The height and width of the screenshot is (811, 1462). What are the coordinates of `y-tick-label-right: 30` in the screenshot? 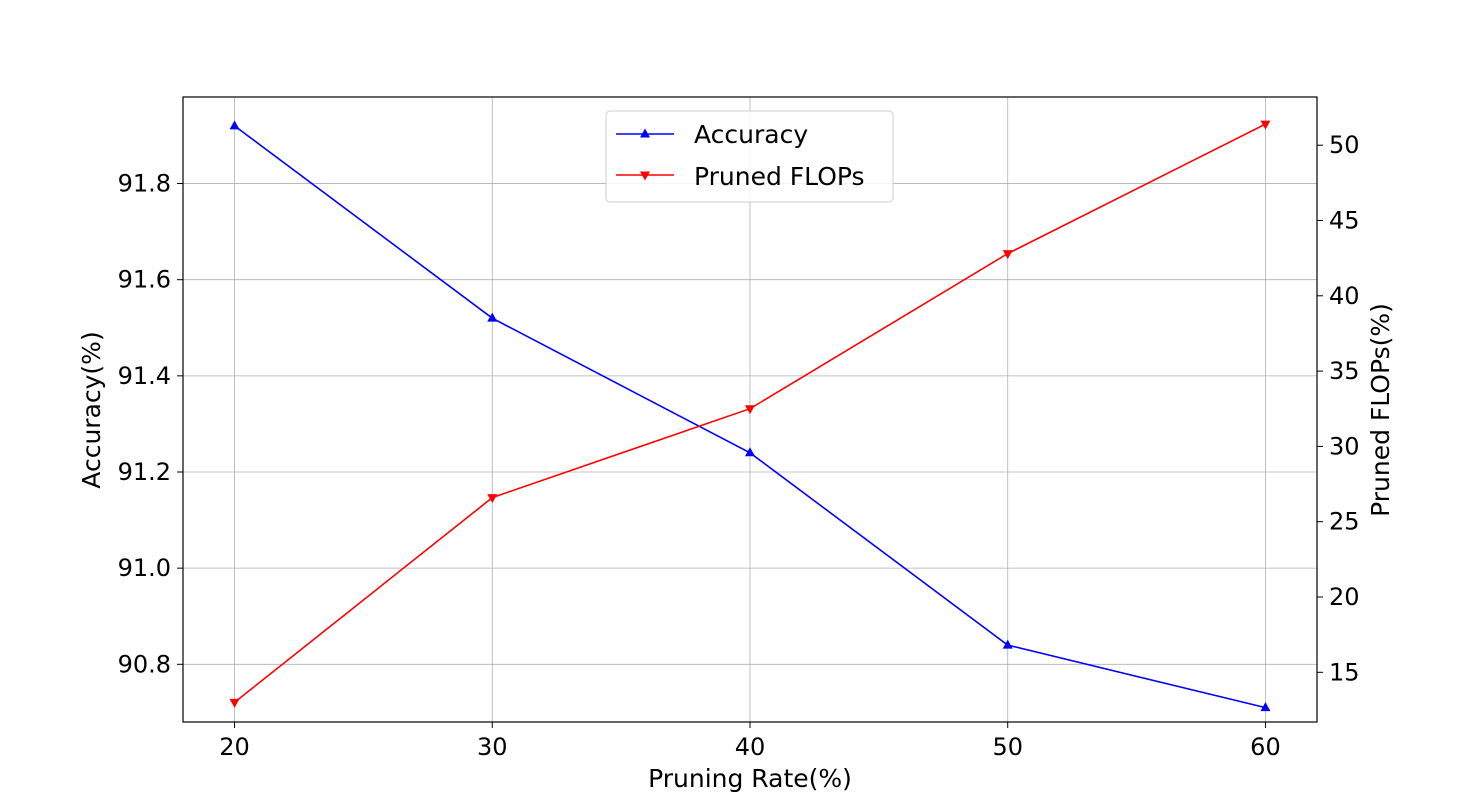 It's located at (1344, 446).